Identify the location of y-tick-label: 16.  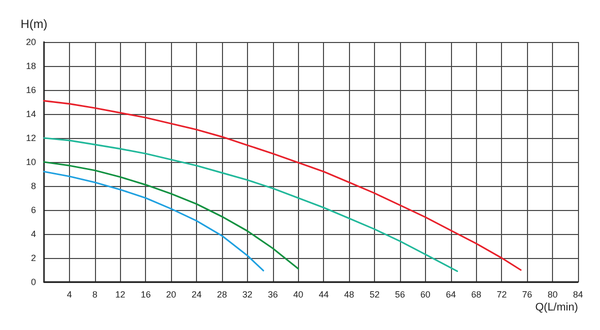
(31, 90).